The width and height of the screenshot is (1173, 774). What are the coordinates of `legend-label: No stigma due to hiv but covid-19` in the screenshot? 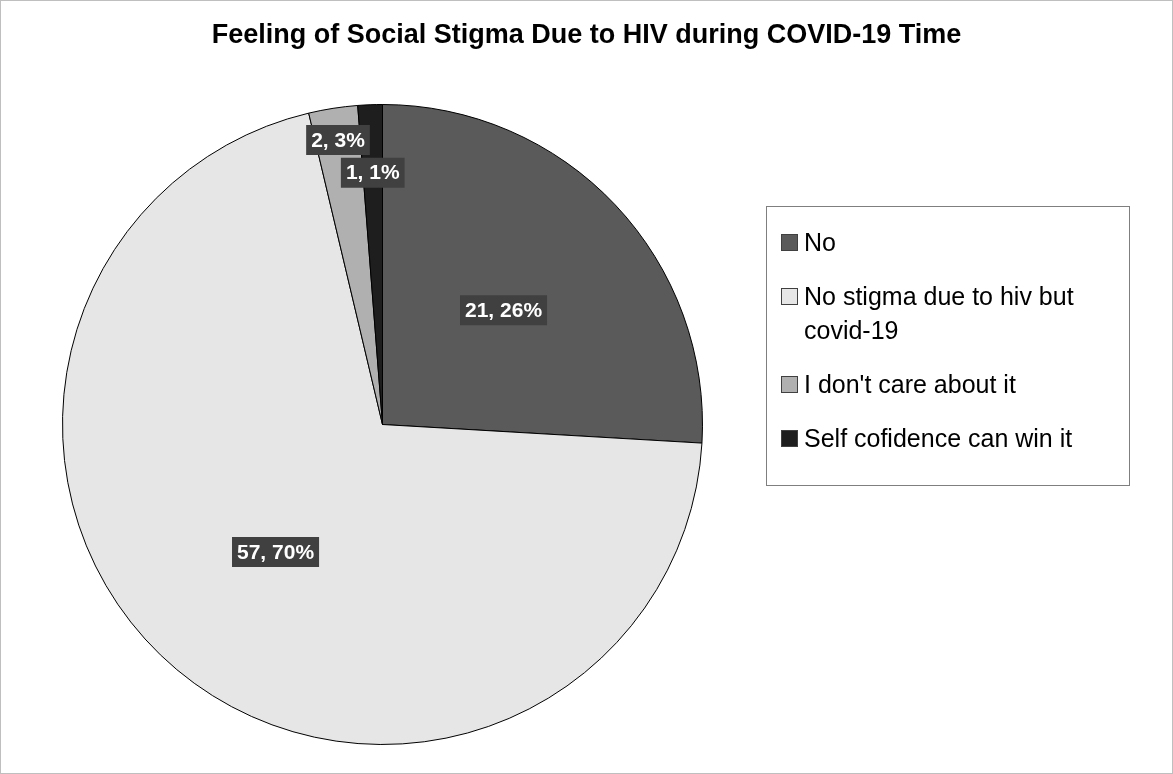 It's located at (939, 313).